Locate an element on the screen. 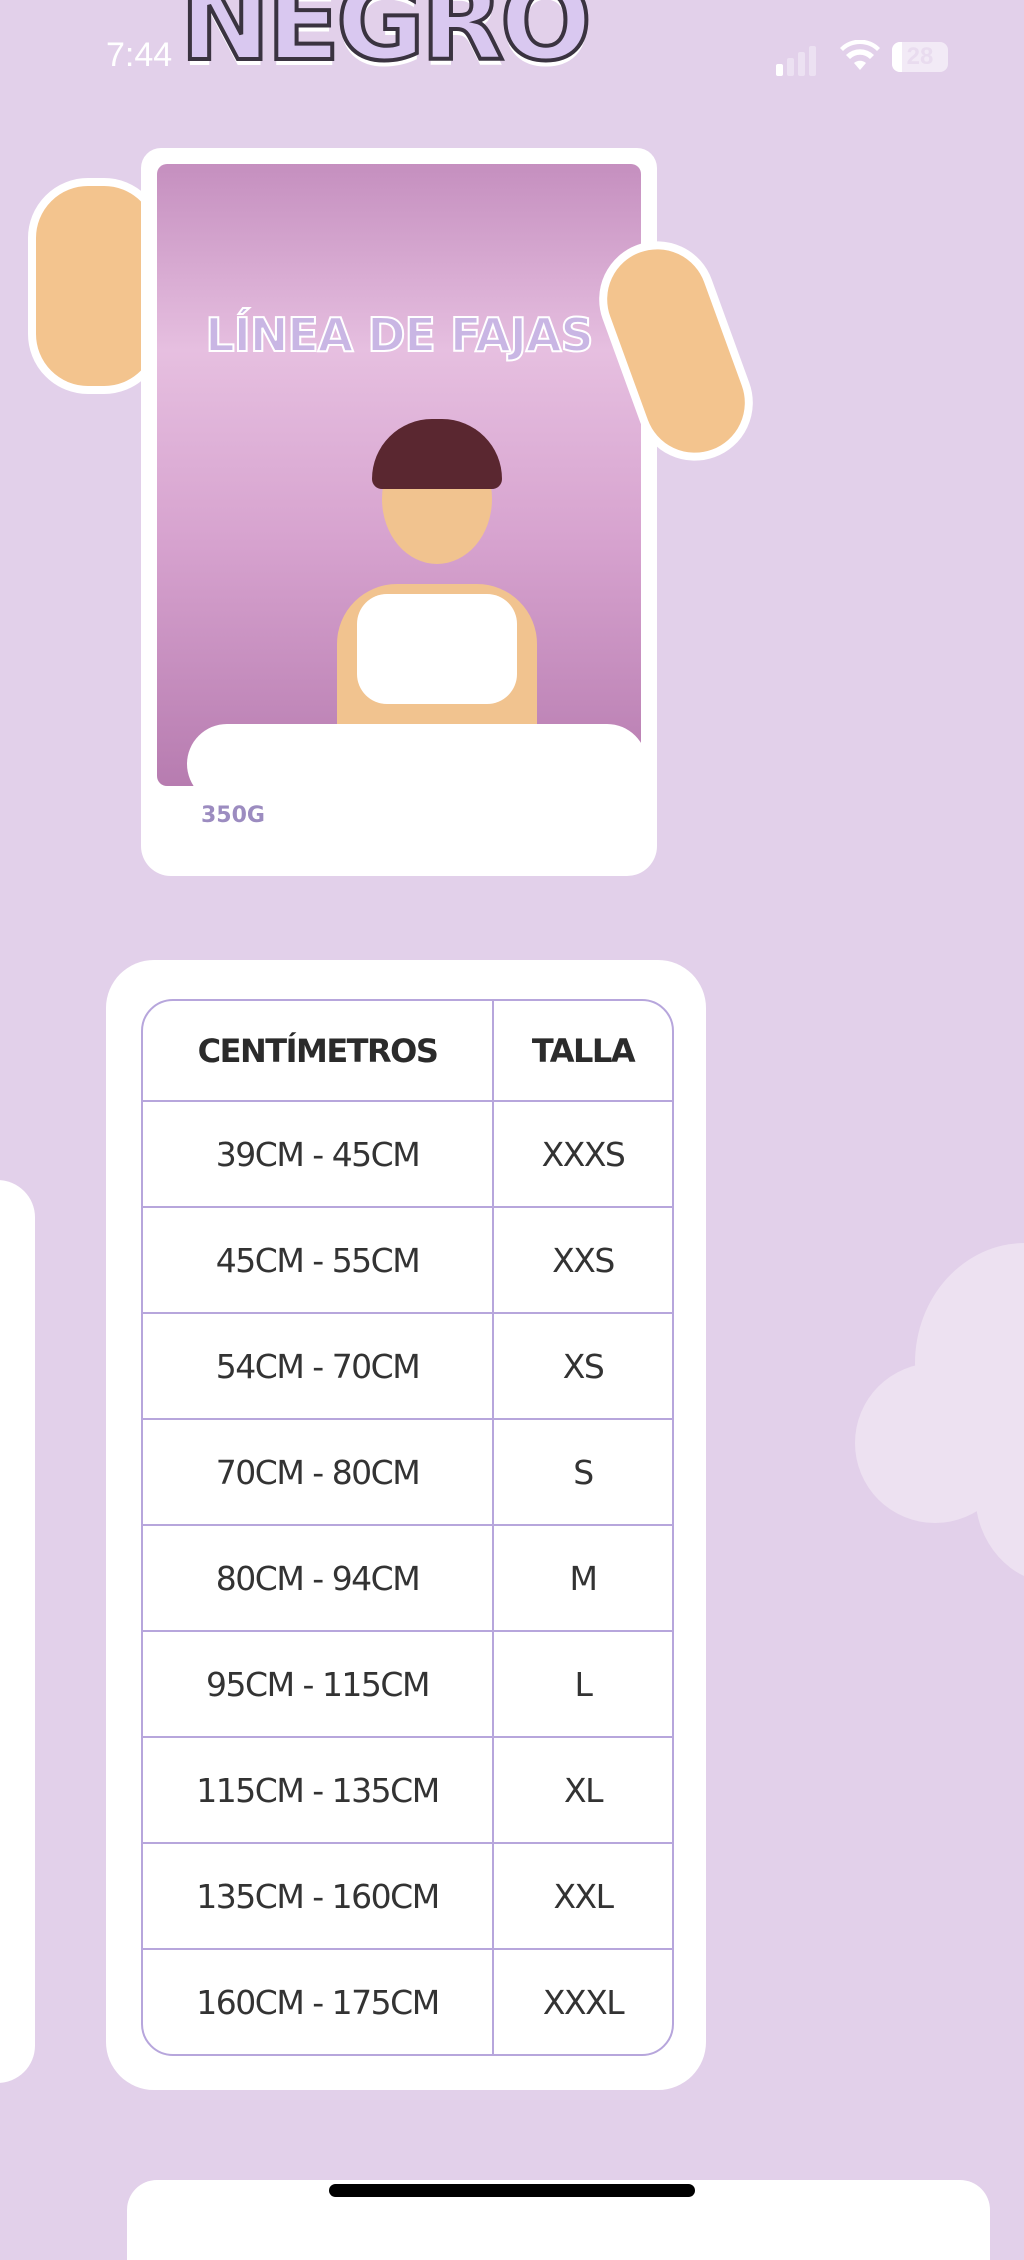 This screenshot has height=2260, width=1024. table-row: 135CM - 160CM XXL is located at coordinates (407, 1897).